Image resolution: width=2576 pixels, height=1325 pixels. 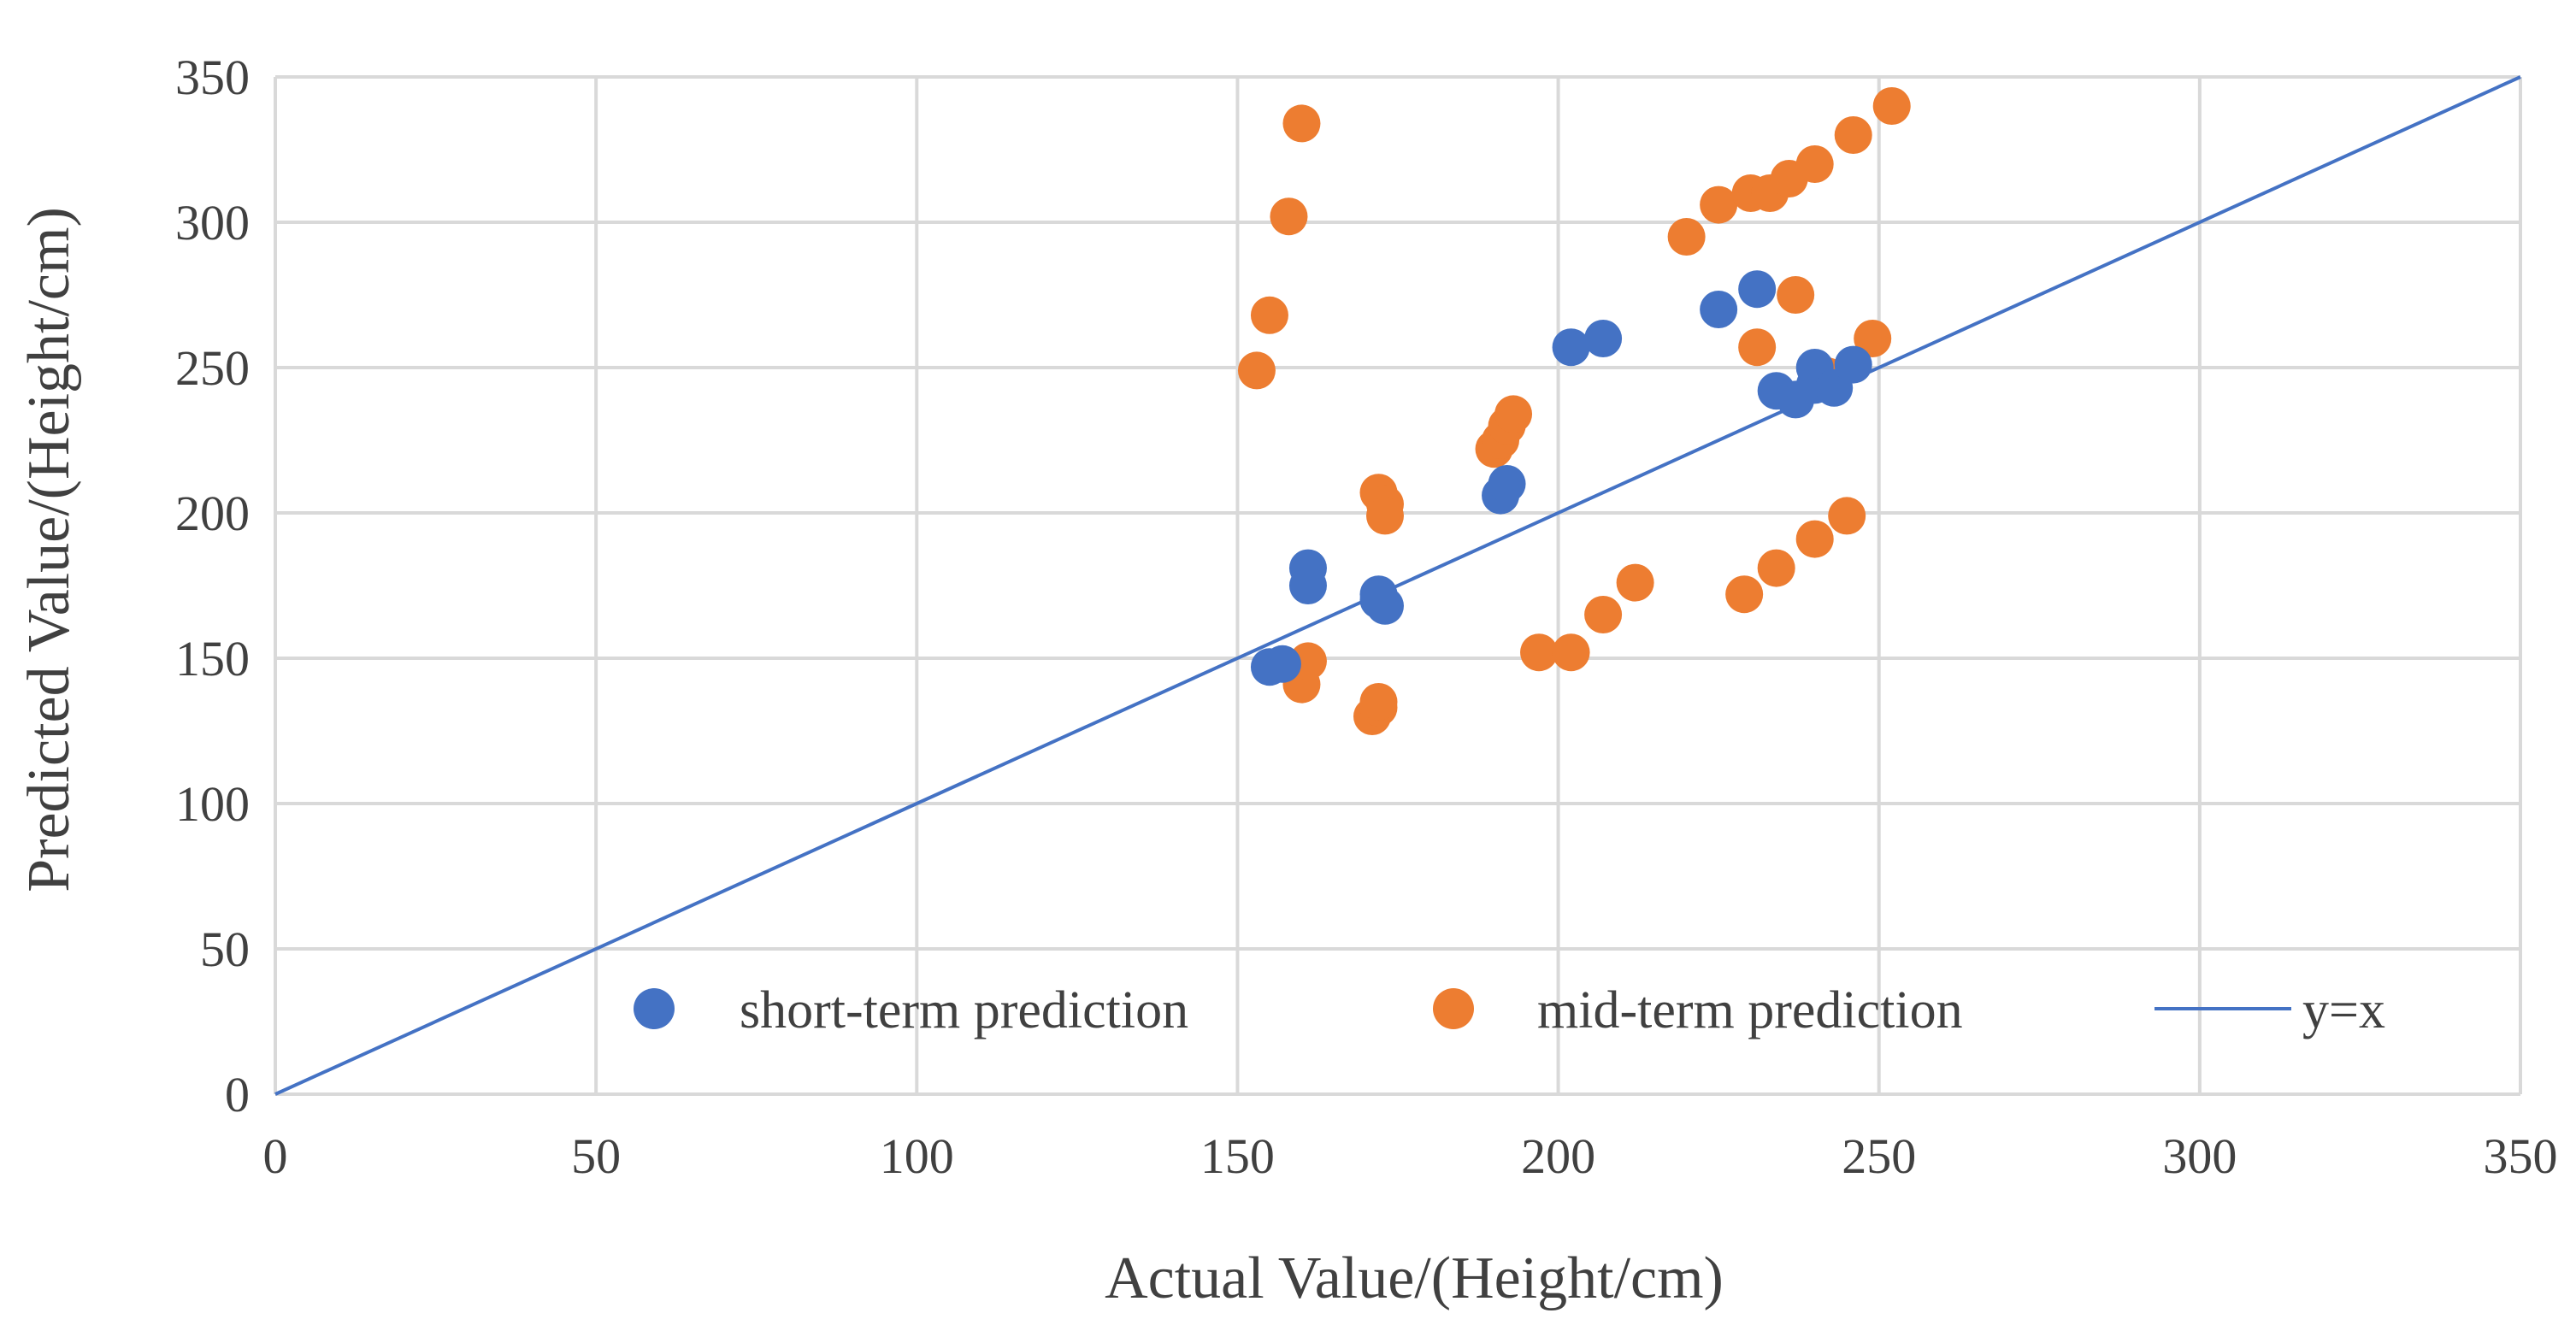 I want to click on legend-label-mid-term: mid-term prediction, so click(x=1750, y=1010).